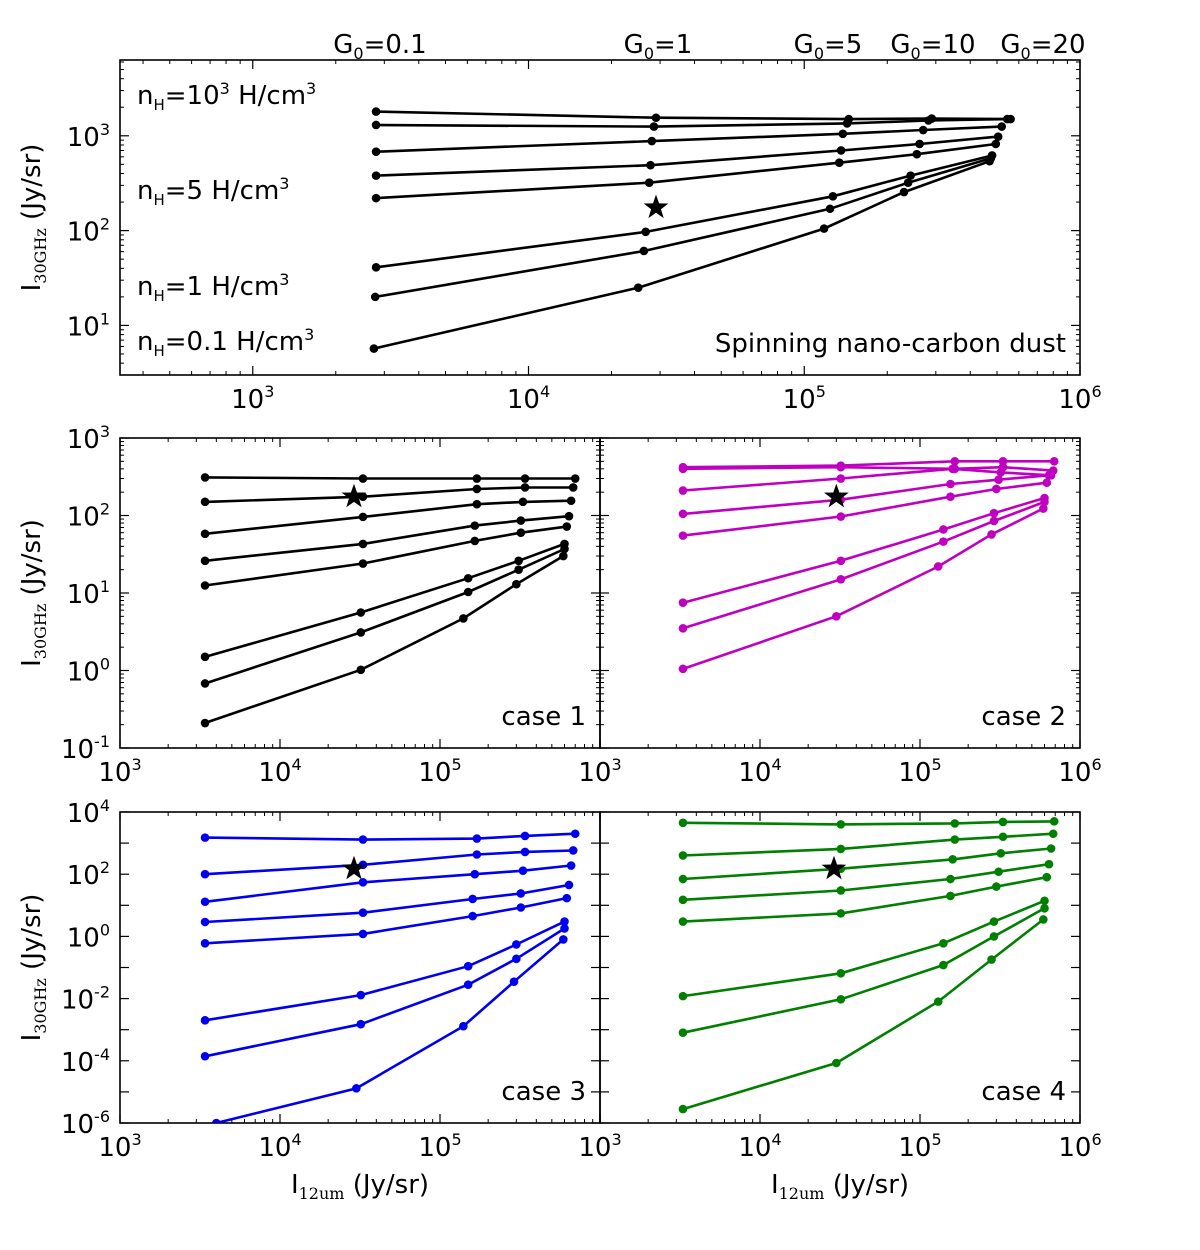 This screenshot has height=1250, width=1200. What do you see at coordinates (1042, 46) in the screenshot?
I see `g0-label: G0=20` at bounding box center [1042, 46].